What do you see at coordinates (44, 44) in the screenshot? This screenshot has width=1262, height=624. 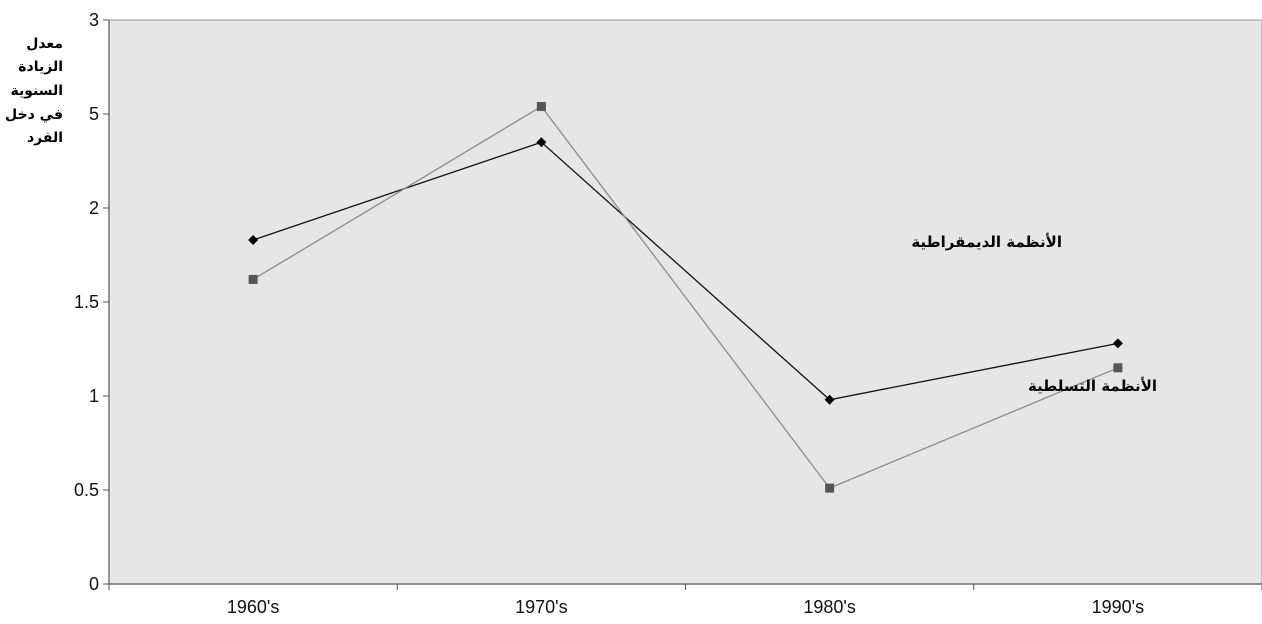 I see `y-axis-label-line-1: معدل` at bounding box center [44, 44].